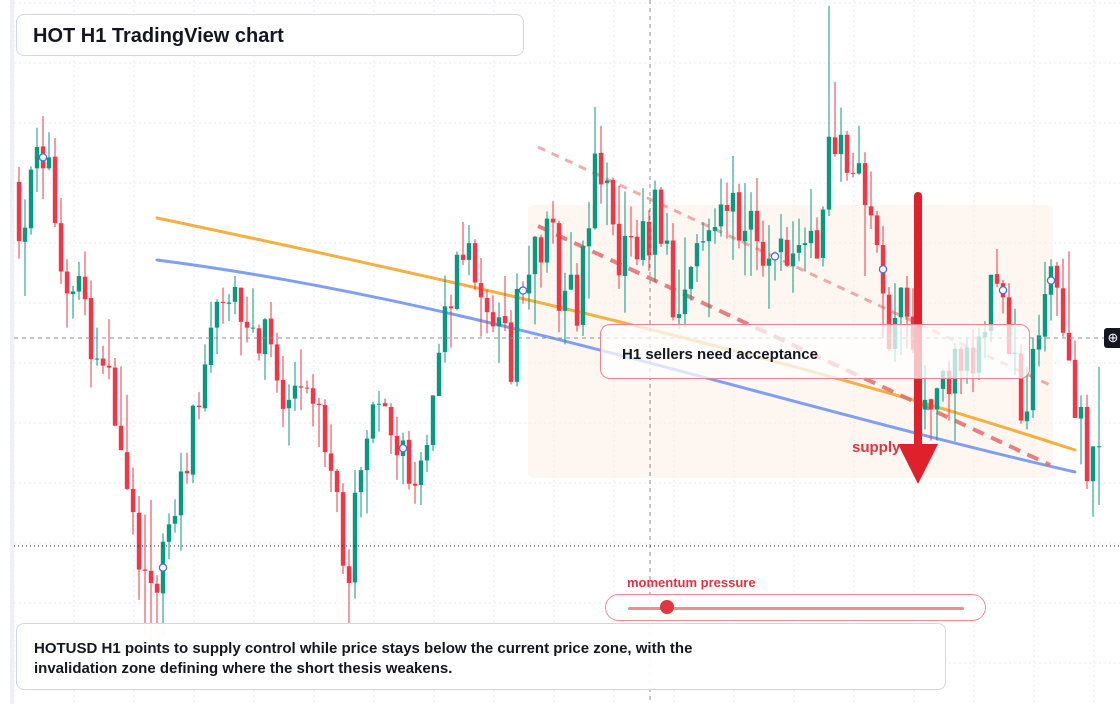 This screenshot has height=704, width=1120. Describe the element at coordinates (918, 338) in the screenshot. I see `down-arrow` at that location.